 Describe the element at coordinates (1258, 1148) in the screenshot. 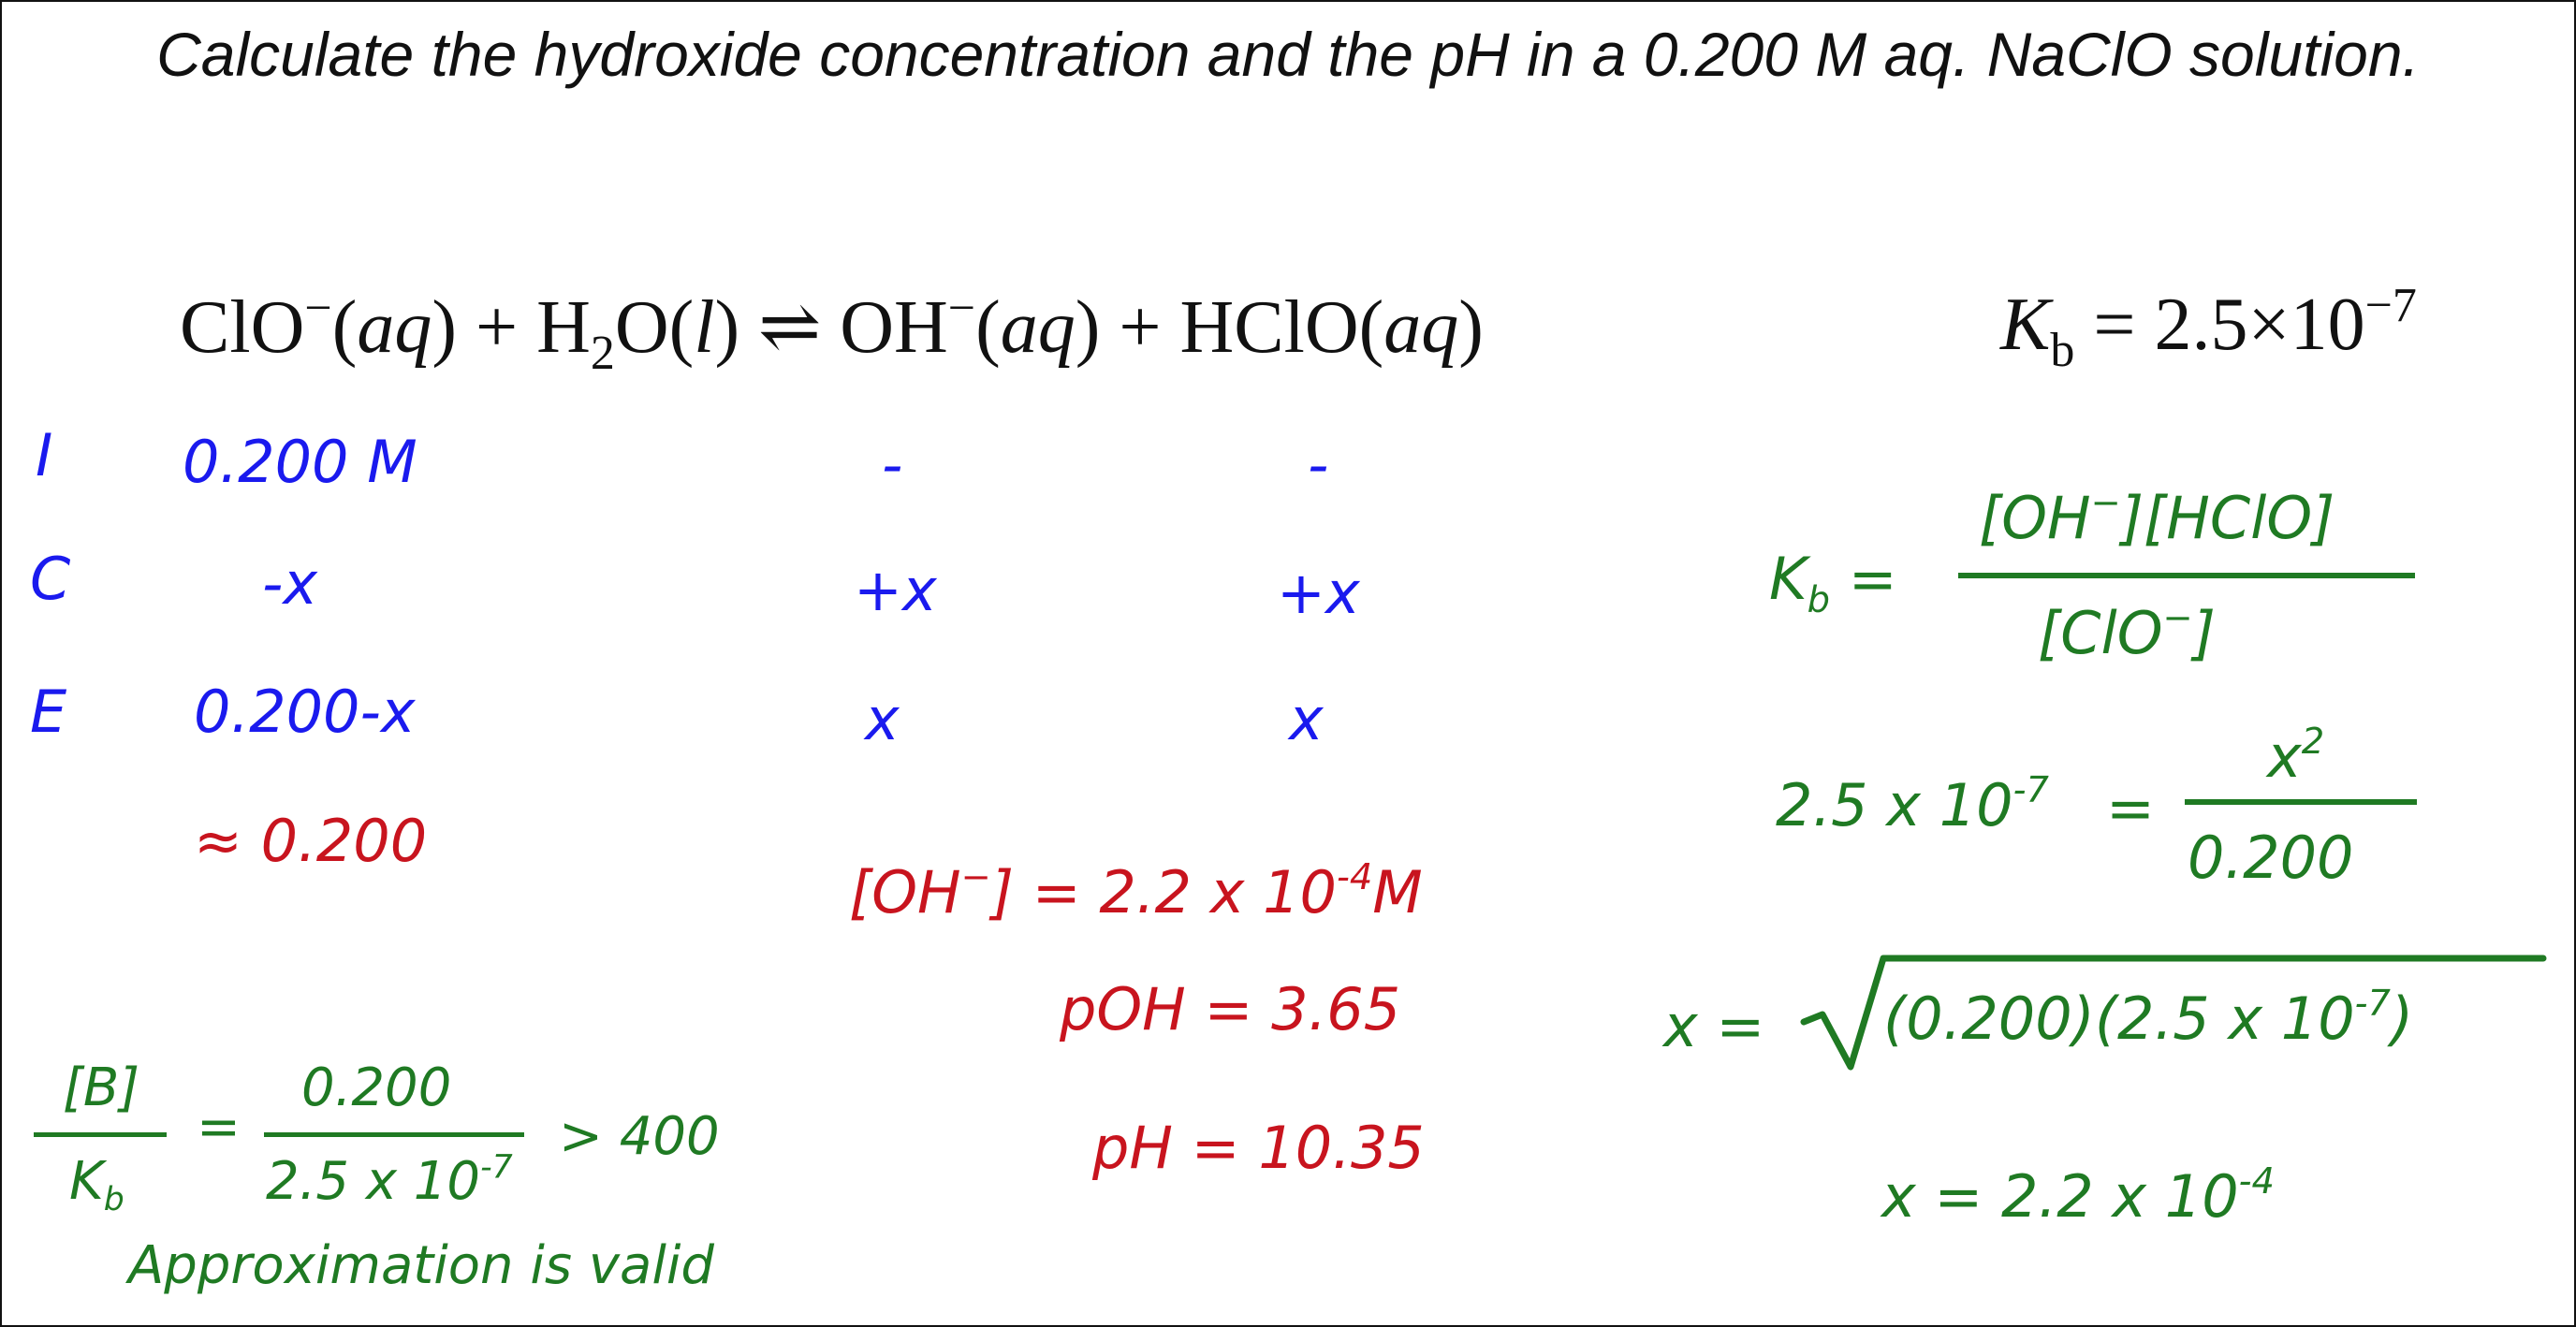

I see `ph-result: pH = 10.35` at that location.